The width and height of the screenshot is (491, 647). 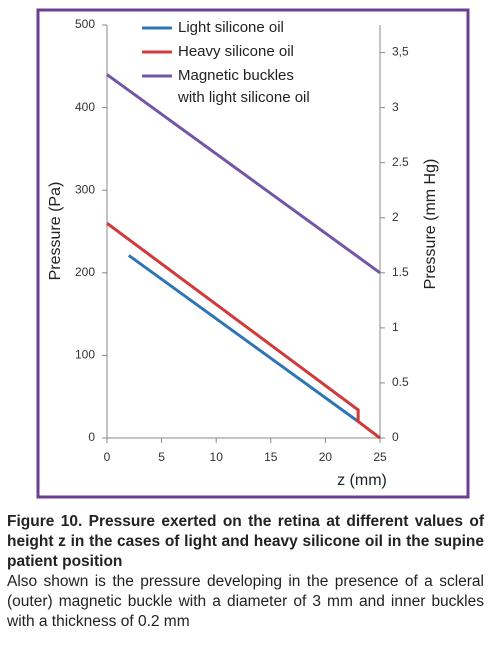 What do you see at coordinates (85, 24) in the screenshot?
I see `y-tick-label: 500` at bounding box center [85, 24].